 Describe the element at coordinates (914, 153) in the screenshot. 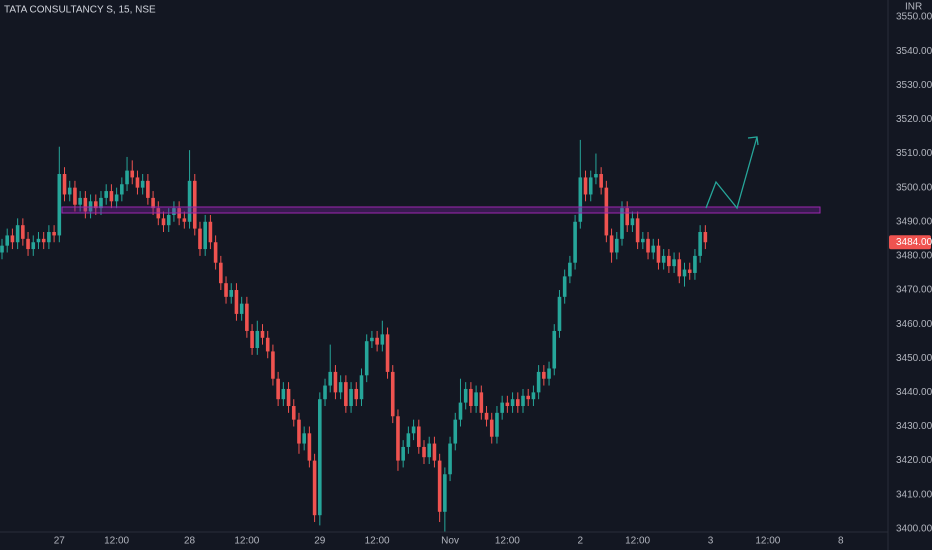

I see `y-tick-label: 3510.00` at that location.